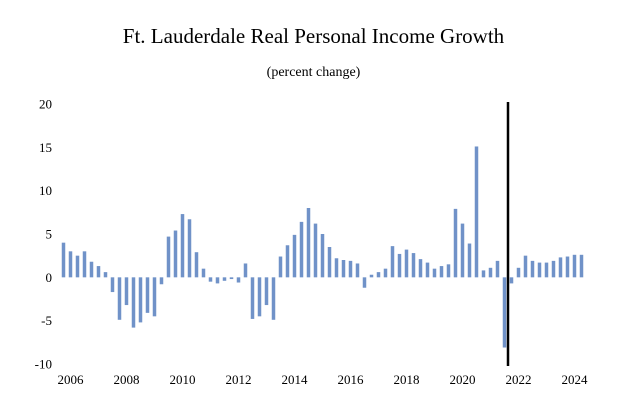 The image size is (627, 415). Describe the element at coordinates (46, 320) in the screenshot. I see `y-tick-label: -5` at that location.